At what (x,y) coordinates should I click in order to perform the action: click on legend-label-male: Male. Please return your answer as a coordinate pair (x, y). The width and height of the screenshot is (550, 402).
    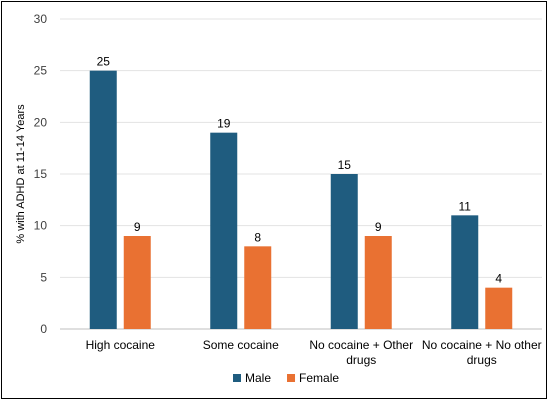
    Looking at the image, I should click on (258, 378).